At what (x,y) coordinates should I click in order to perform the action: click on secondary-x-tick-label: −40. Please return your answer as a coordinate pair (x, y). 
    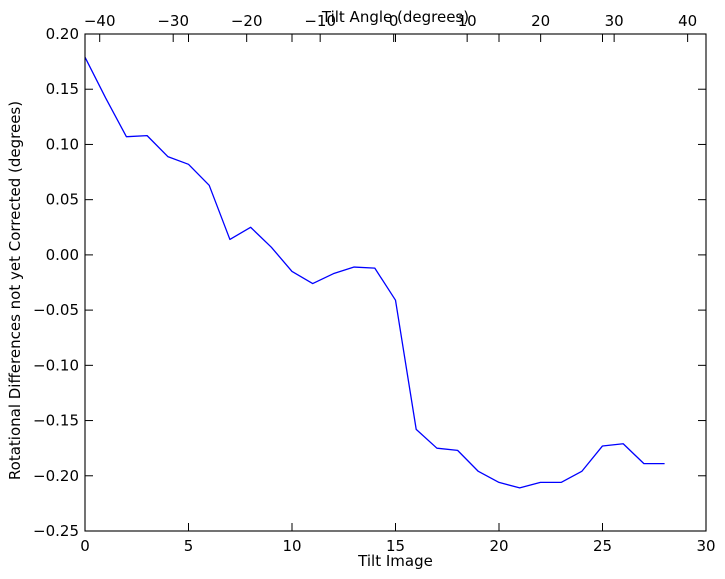
    Looking at the image, I should click on (100, 21).